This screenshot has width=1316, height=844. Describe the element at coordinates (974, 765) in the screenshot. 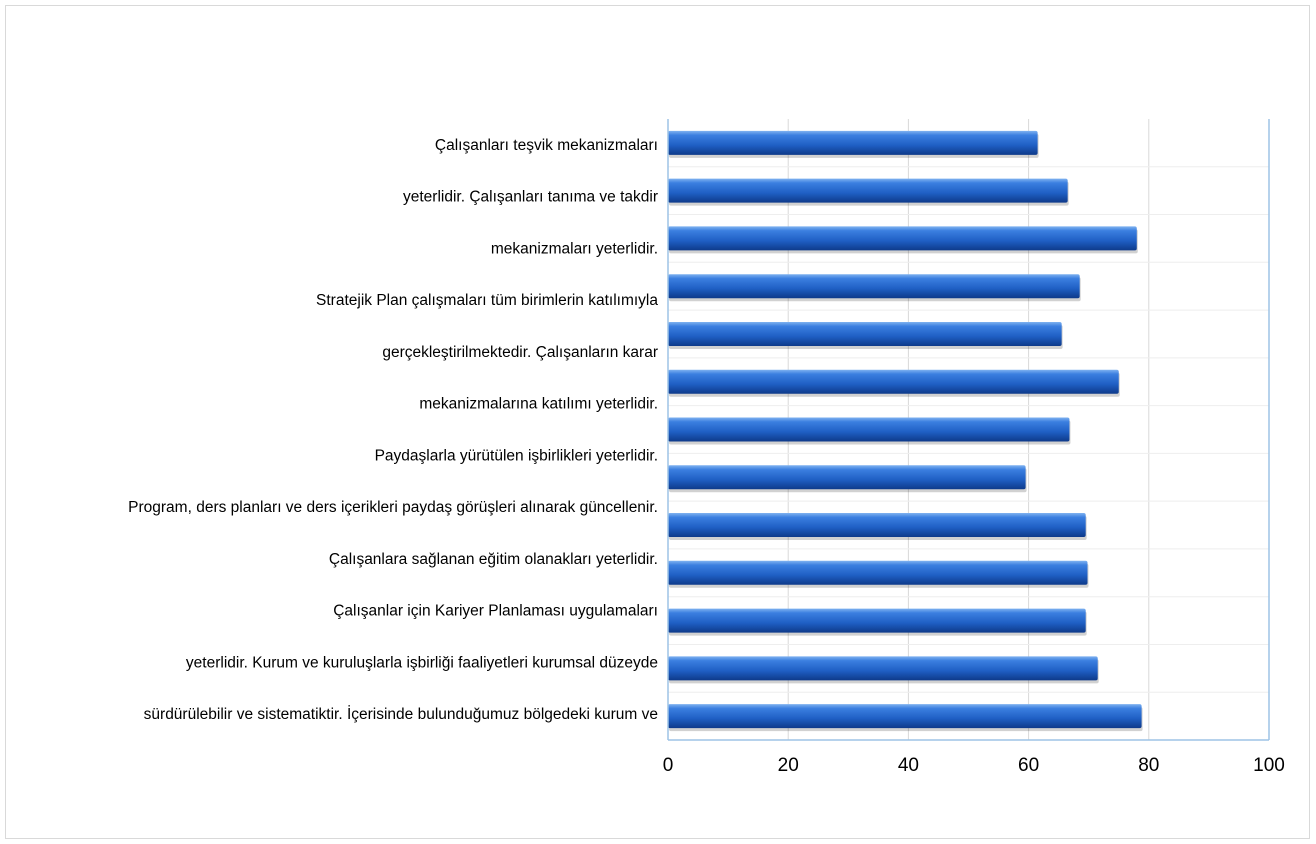

I see `x-tick-labels: 0 20 40 60 80 100` at that location.